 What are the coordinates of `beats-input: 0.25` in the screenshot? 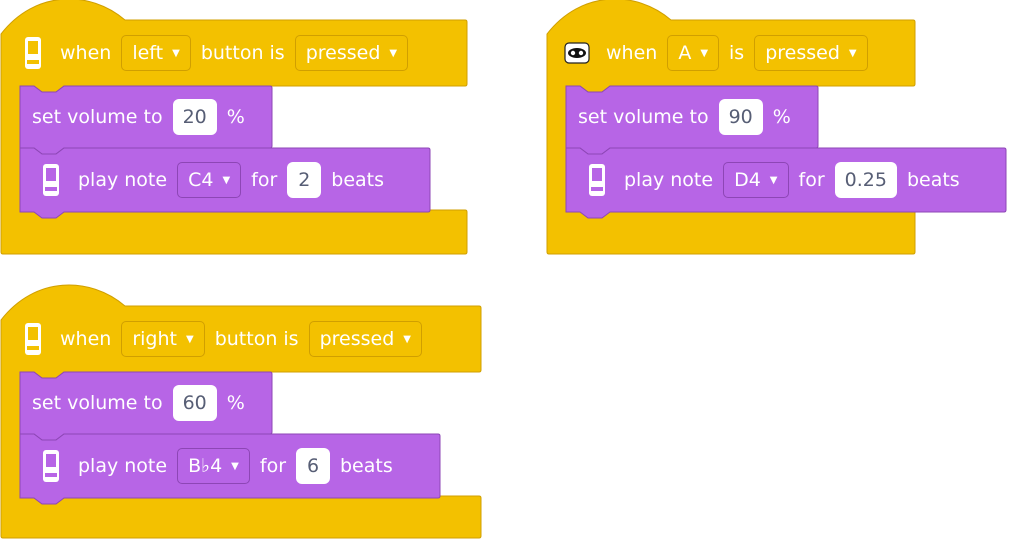 It's located at (865, 180).